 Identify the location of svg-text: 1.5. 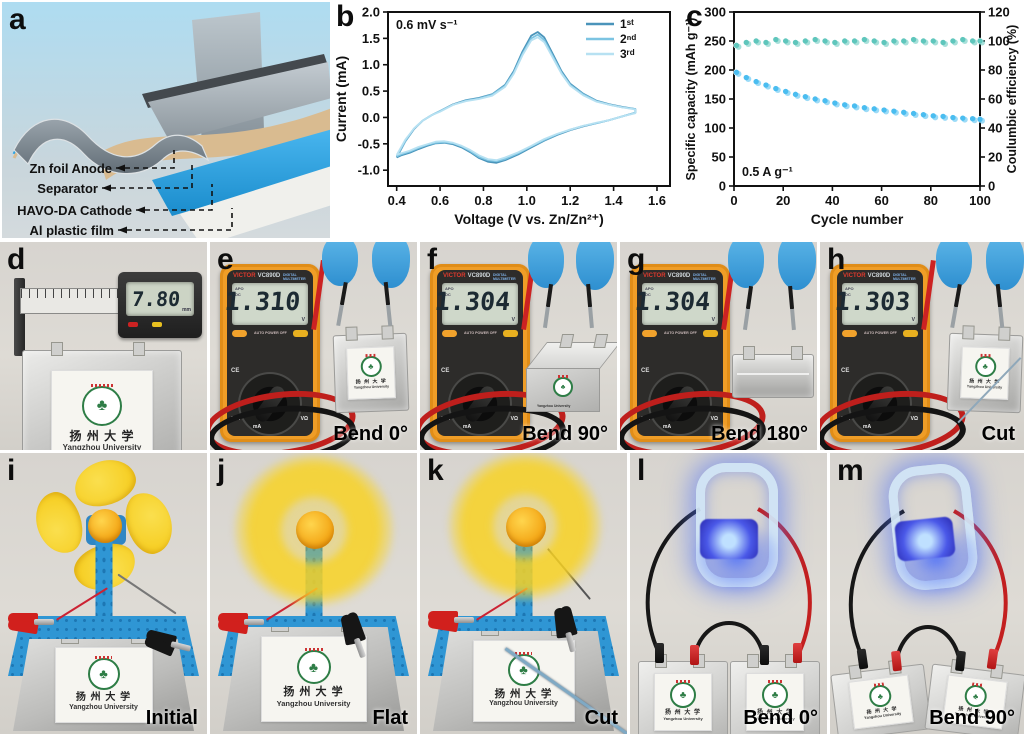
(371, 38).